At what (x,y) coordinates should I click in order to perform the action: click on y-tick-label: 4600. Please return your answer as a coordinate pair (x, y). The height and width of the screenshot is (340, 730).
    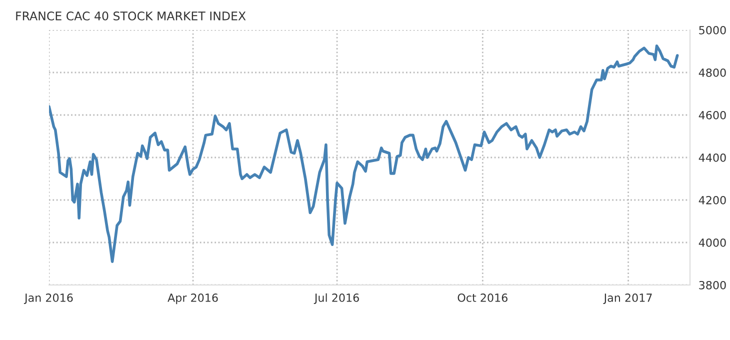
    Looking at the image, I should click on (712, 115).